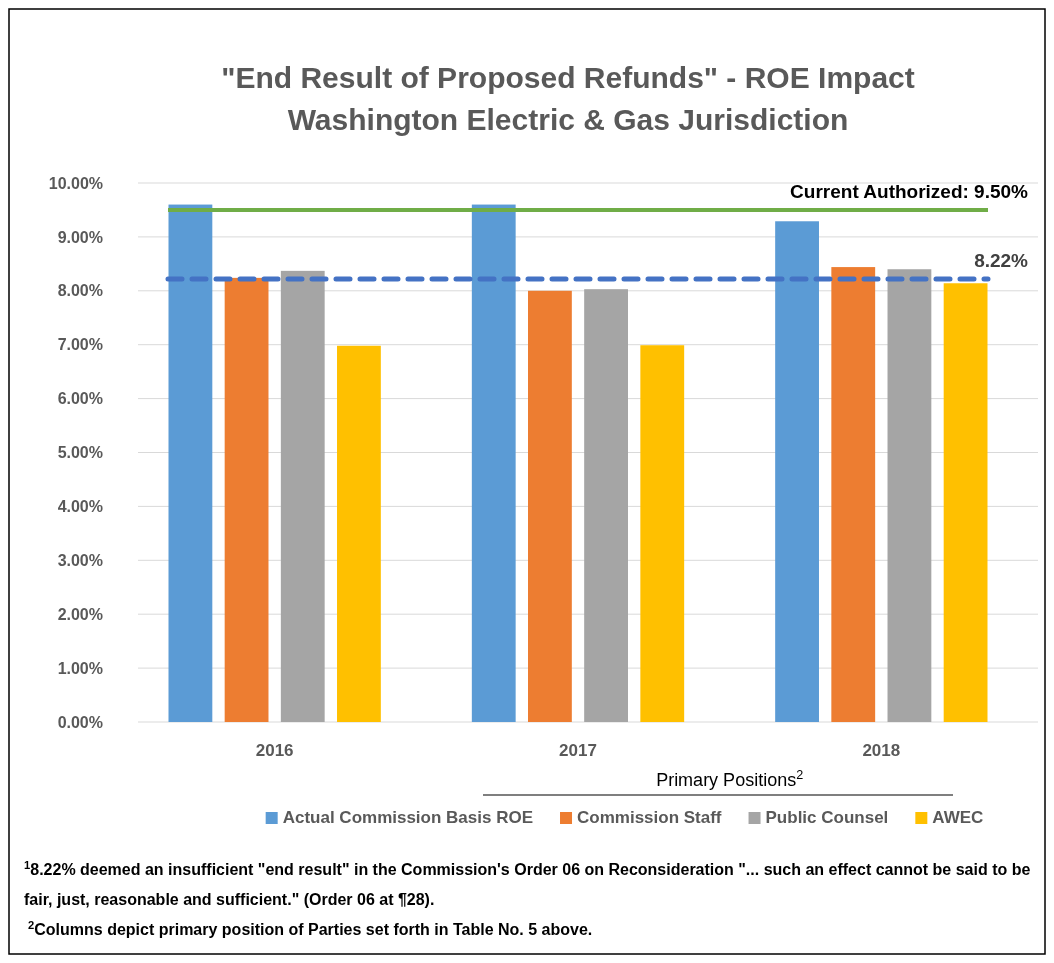 Image resolution: width=1054 pixels, height=963 pixels. What do you see at coordinates (958, 817) in the screenshot?
I see `legend-label: AWEC` at bounding box center [958, 817].